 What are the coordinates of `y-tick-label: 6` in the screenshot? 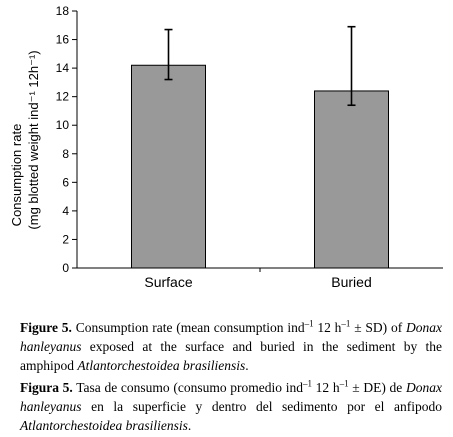 It's located at (65, 182).